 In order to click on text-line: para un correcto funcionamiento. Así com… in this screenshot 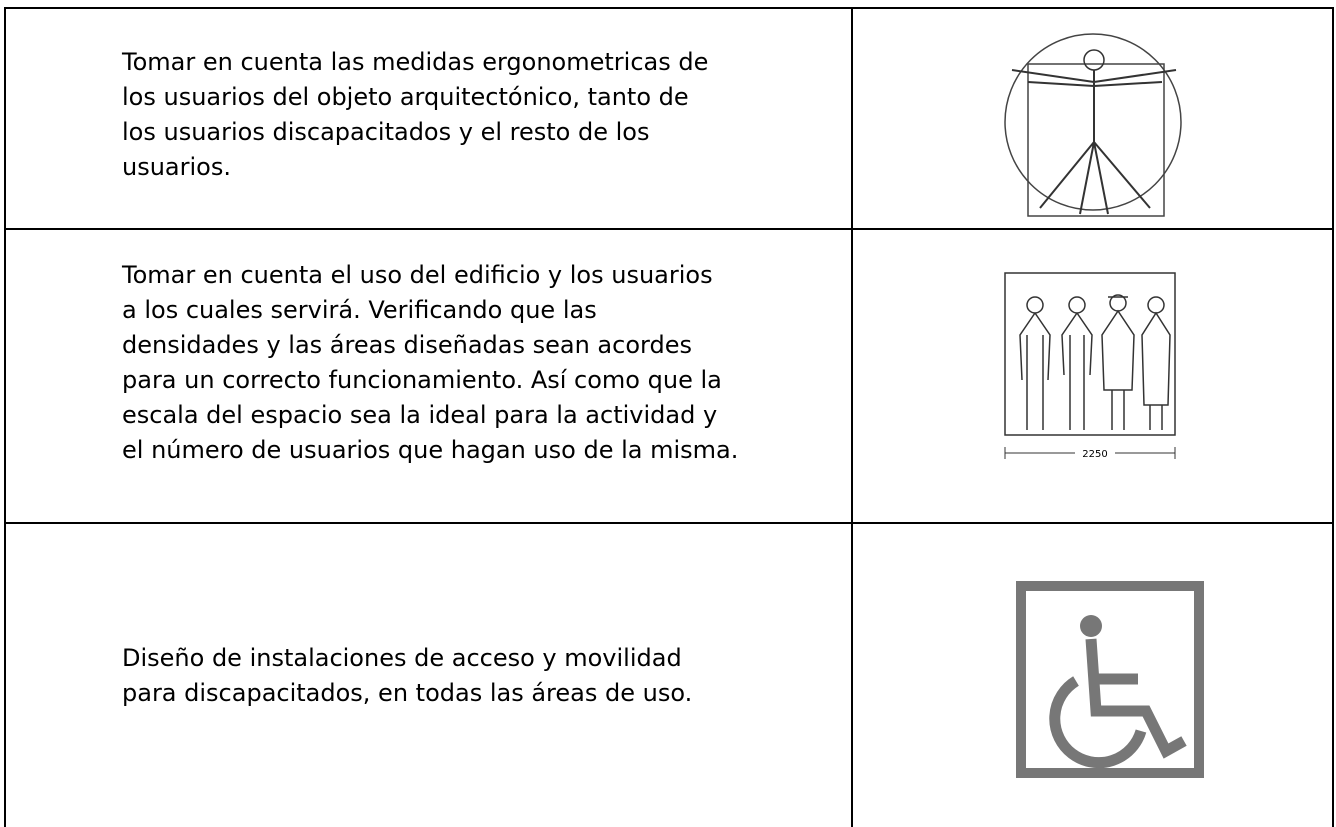, I will do `click(422, 380)`.